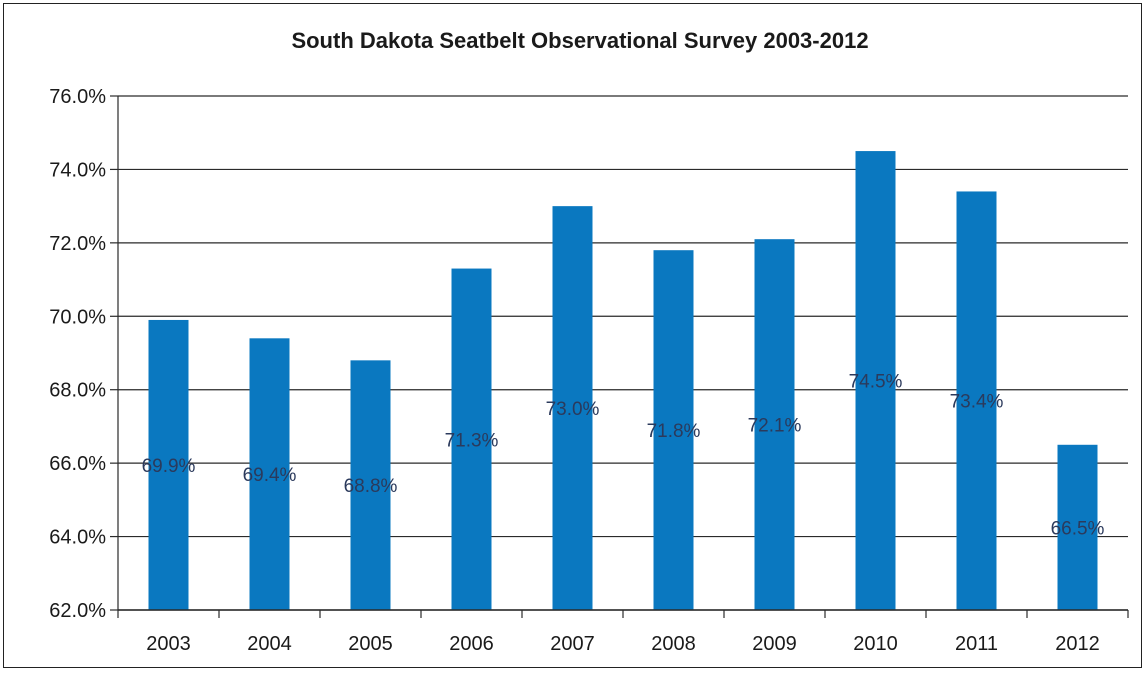  I want to click on x-tick-label: 2005, so click(370, 644).